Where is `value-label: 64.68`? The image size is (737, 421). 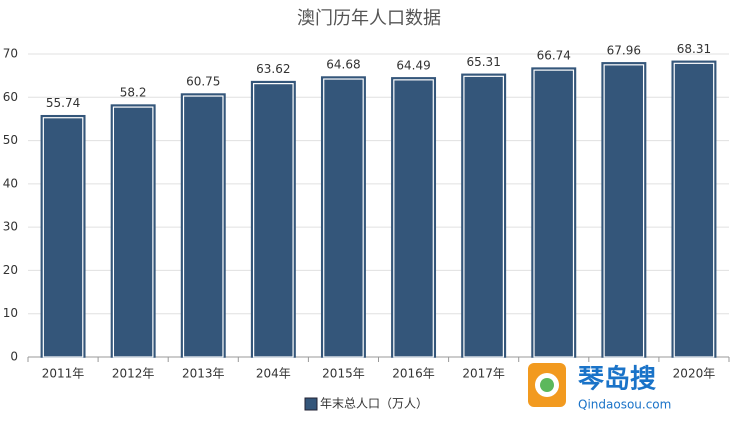
value-label: 64.68 is located at coordinates (343, 65).